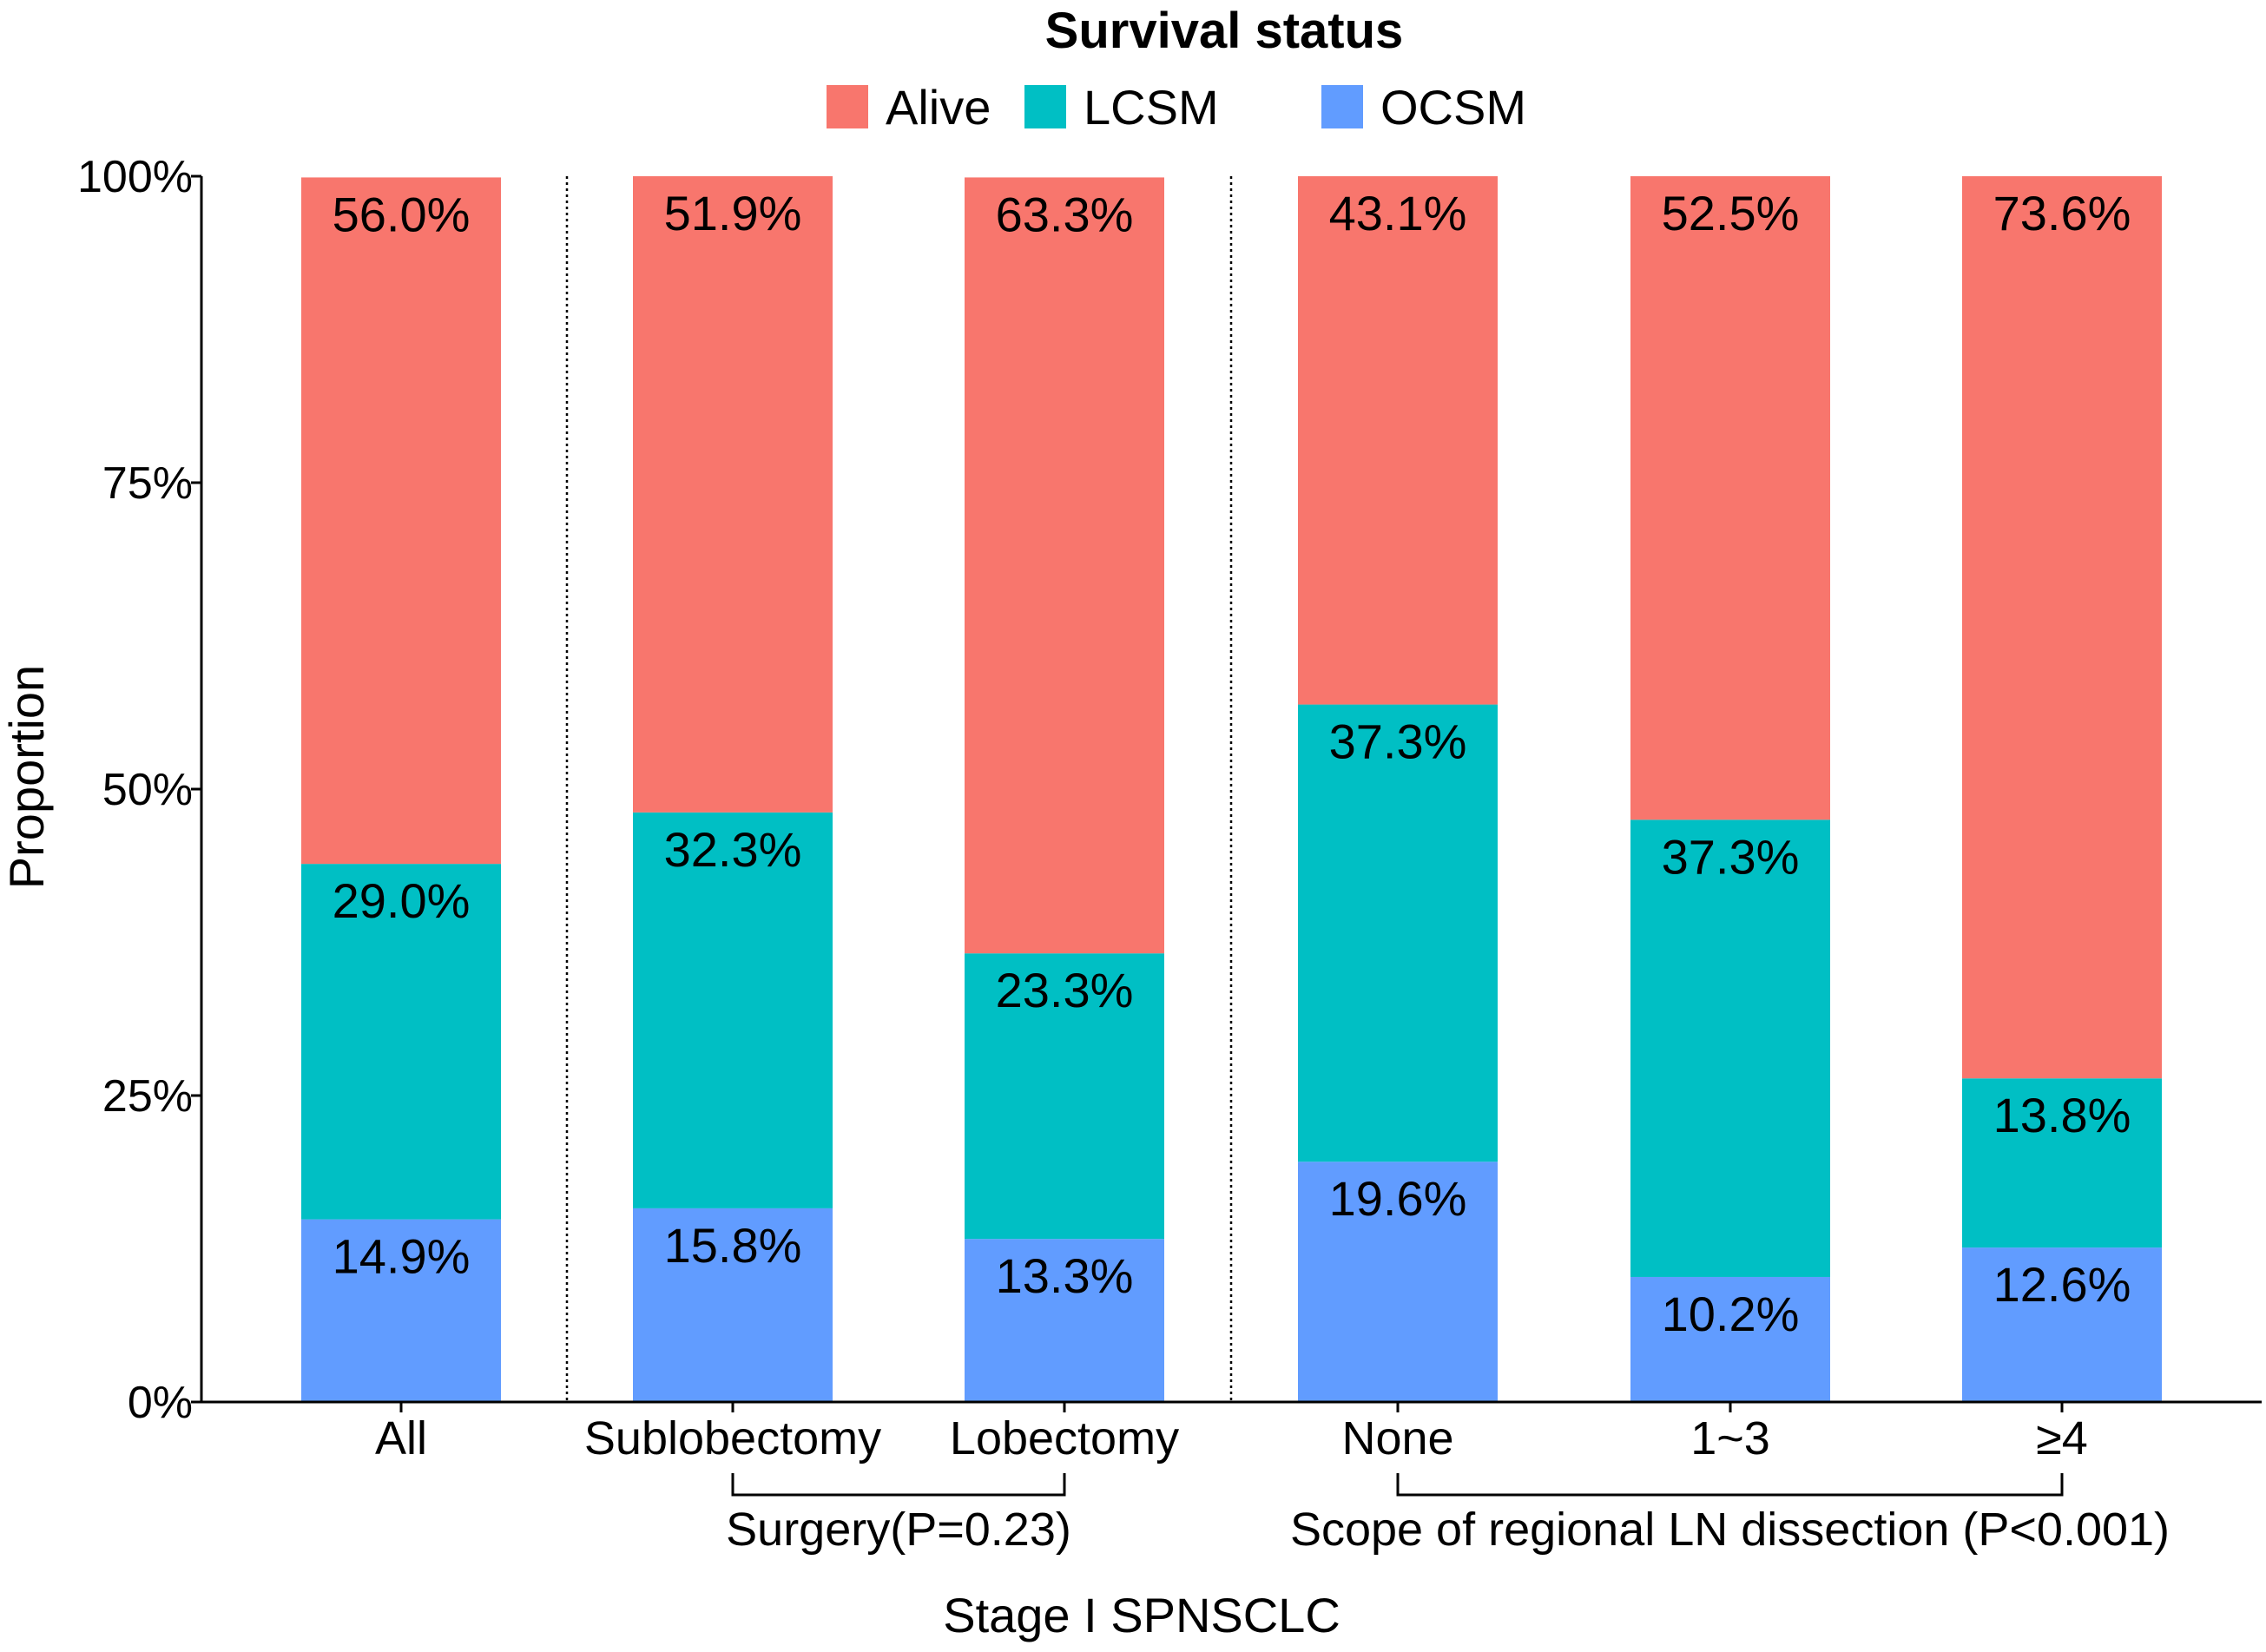 The height and width of the screenshot is (1652, 2266). I want to click on y-tick-label-75: 75%, so click(147, 483).